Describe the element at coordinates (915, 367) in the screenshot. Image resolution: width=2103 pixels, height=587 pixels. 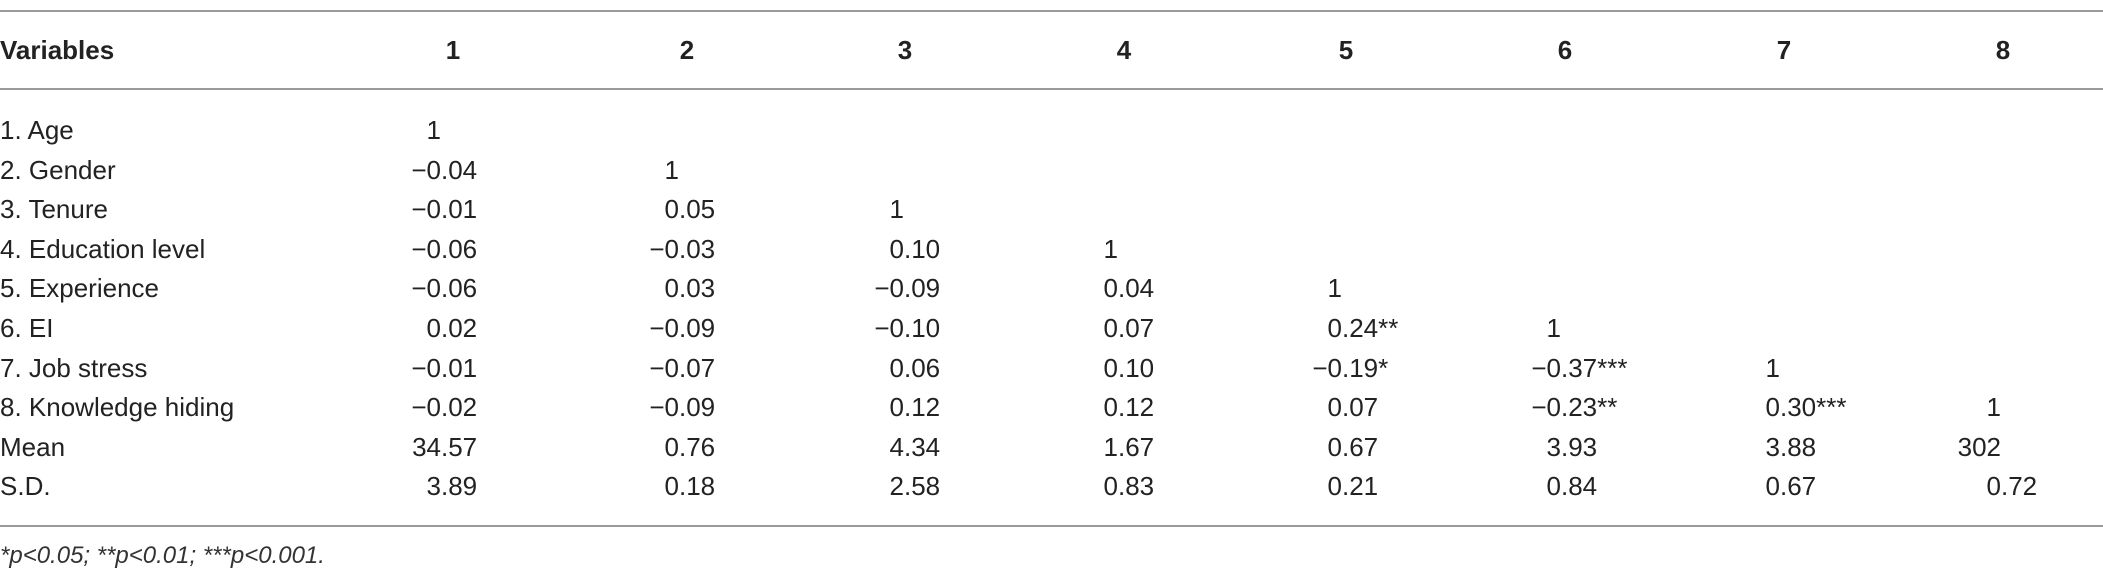
I see `table-cell: 0.06` at that location.